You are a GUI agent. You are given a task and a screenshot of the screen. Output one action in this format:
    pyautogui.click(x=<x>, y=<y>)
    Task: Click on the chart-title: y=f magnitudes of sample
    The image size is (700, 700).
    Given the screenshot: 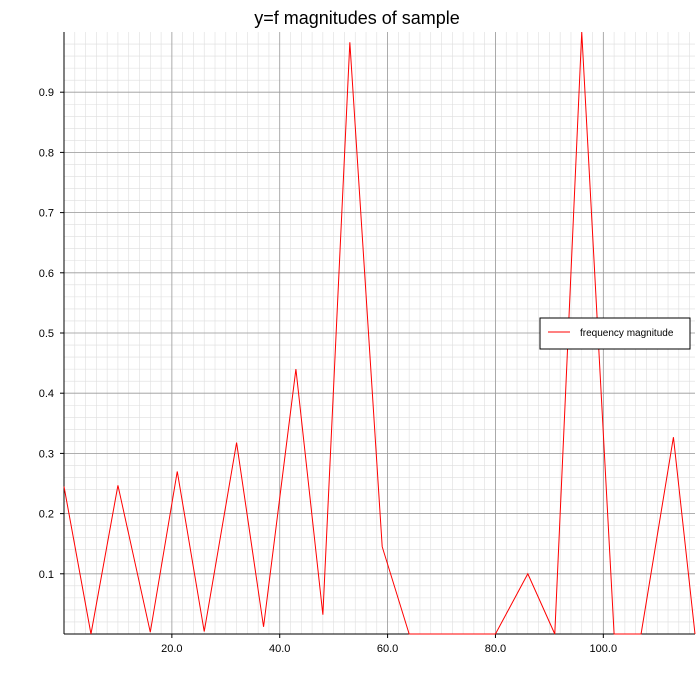 What is the action you would take?
    pyautogui.click(x=357, y=18)
    